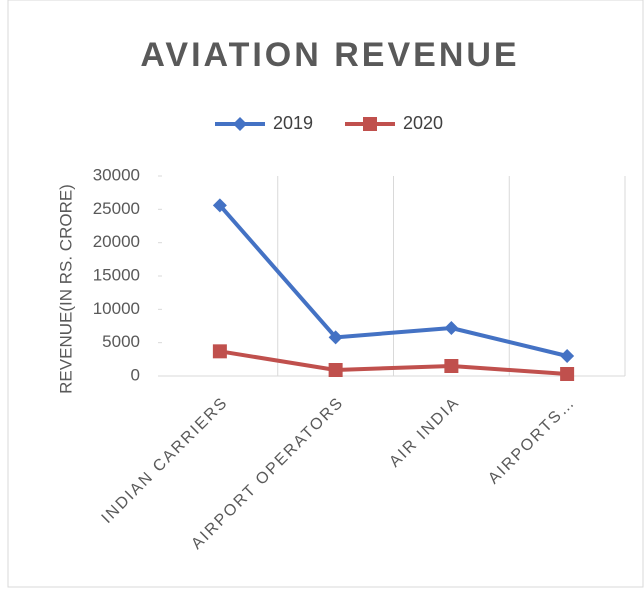 The image size is (644, 589). What do you see at coordinates (116, 274) in the screenshot?
I see `y-tick-label: 15000` at bounding box center [116, 274].